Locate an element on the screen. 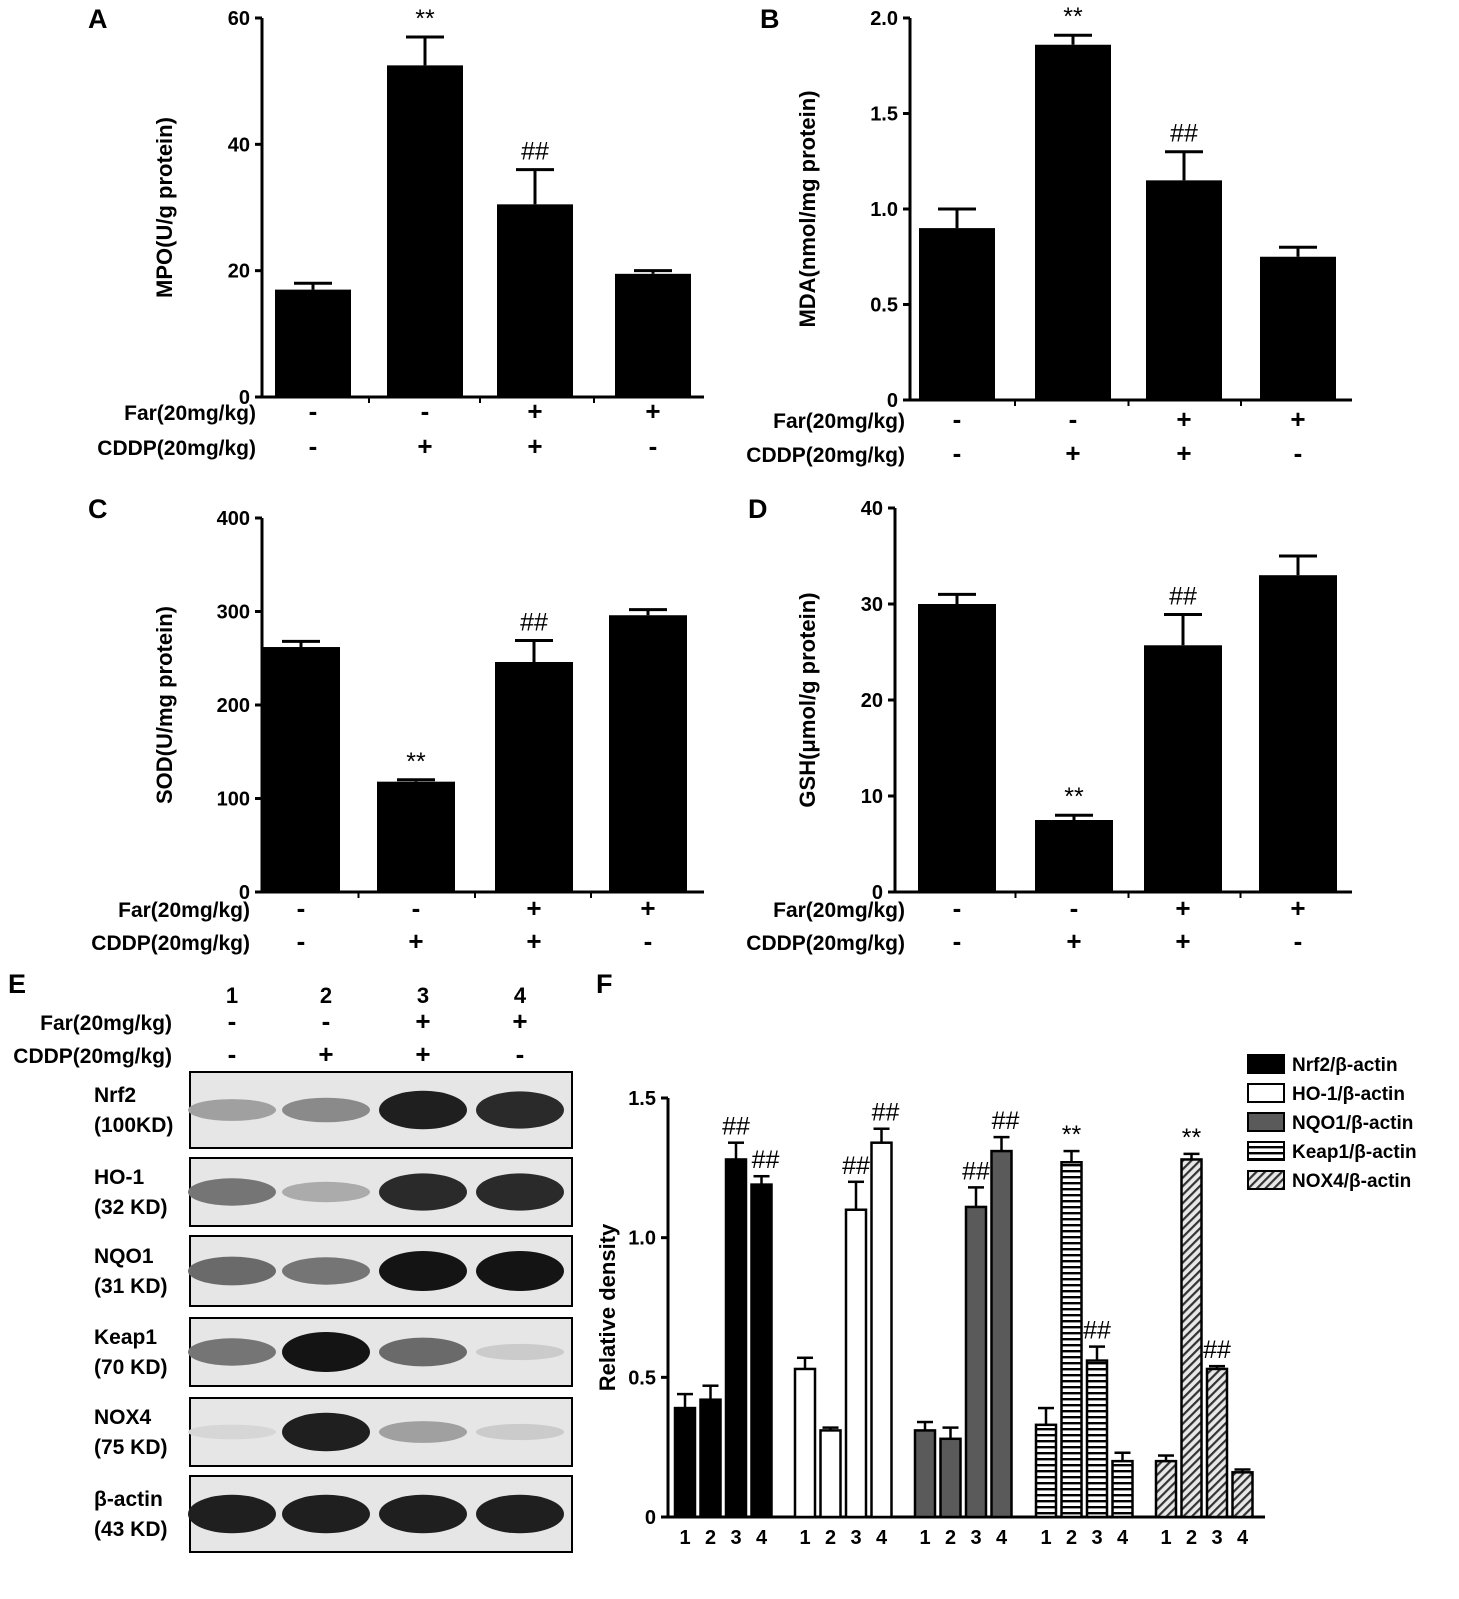  y-tick-label: 400 is located at coordinates (233, 519).